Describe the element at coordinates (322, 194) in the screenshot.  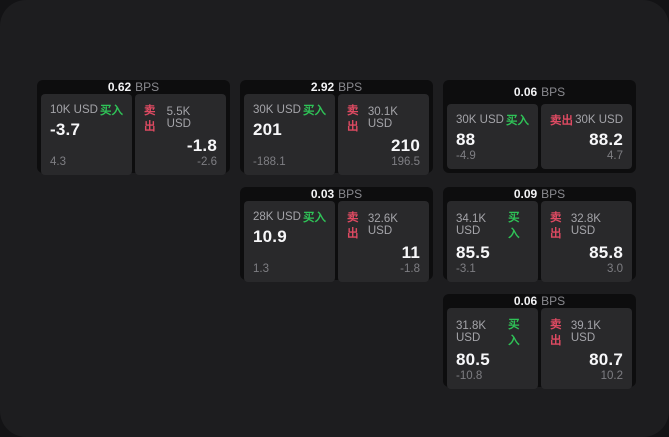
I see `bps-value: 0.03` at that location.